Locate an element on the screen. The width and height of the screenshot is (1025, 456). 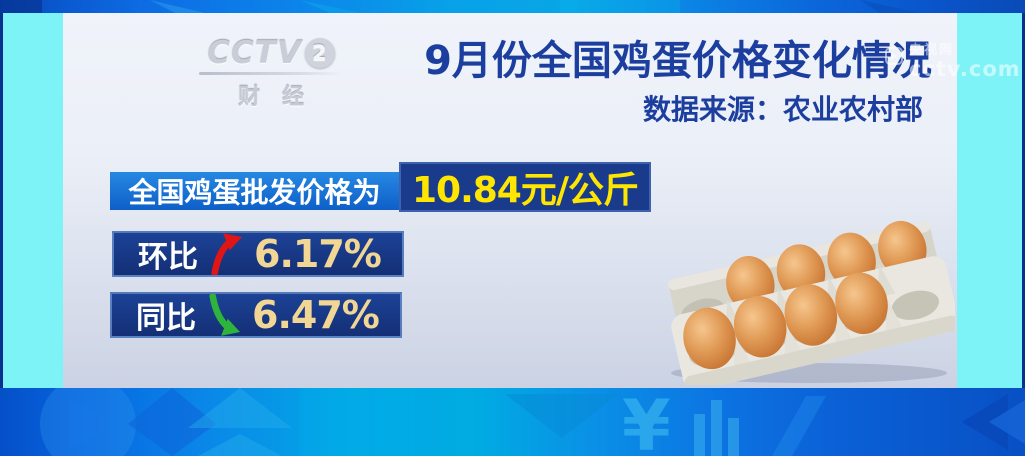
channel-logo: CCTV 2 财经 is located at coordinates (271, 73).